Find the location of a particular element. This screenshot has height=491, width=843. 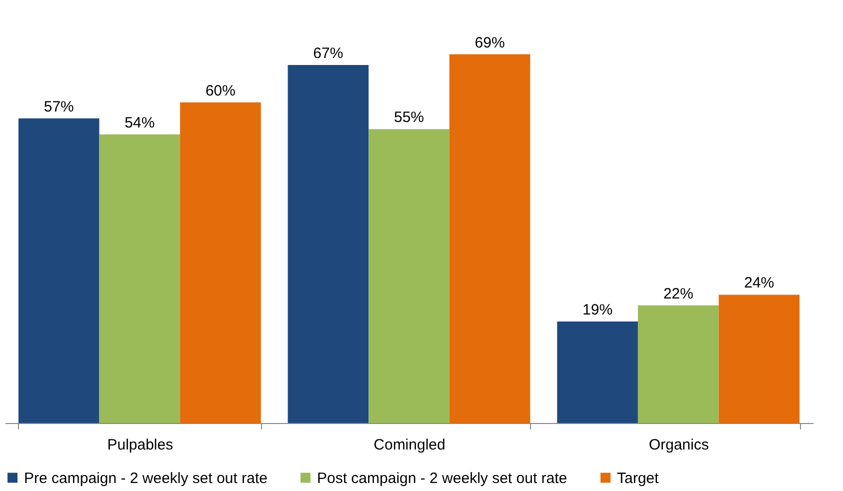

data-label: 55% is located at coordinates (409, 117).